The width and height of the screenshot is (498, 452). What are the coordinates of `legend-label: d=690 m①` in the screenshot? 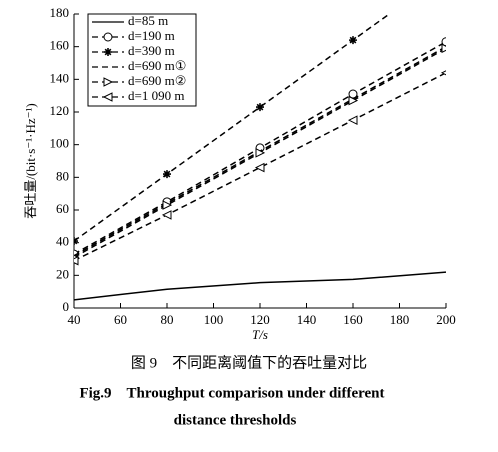 It's located at (157, 65).